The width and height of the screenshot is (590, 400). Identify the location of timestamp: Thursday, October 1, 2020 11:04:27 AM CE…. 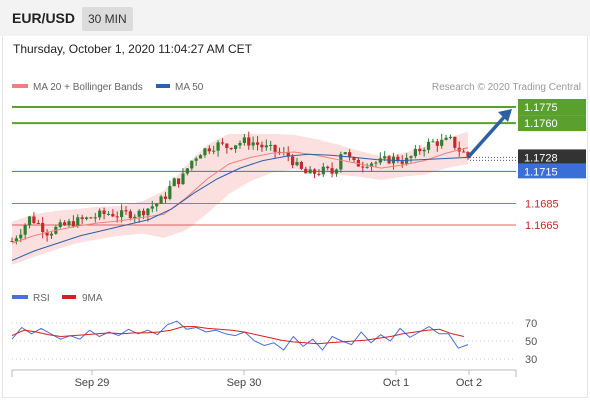
(133, 49).